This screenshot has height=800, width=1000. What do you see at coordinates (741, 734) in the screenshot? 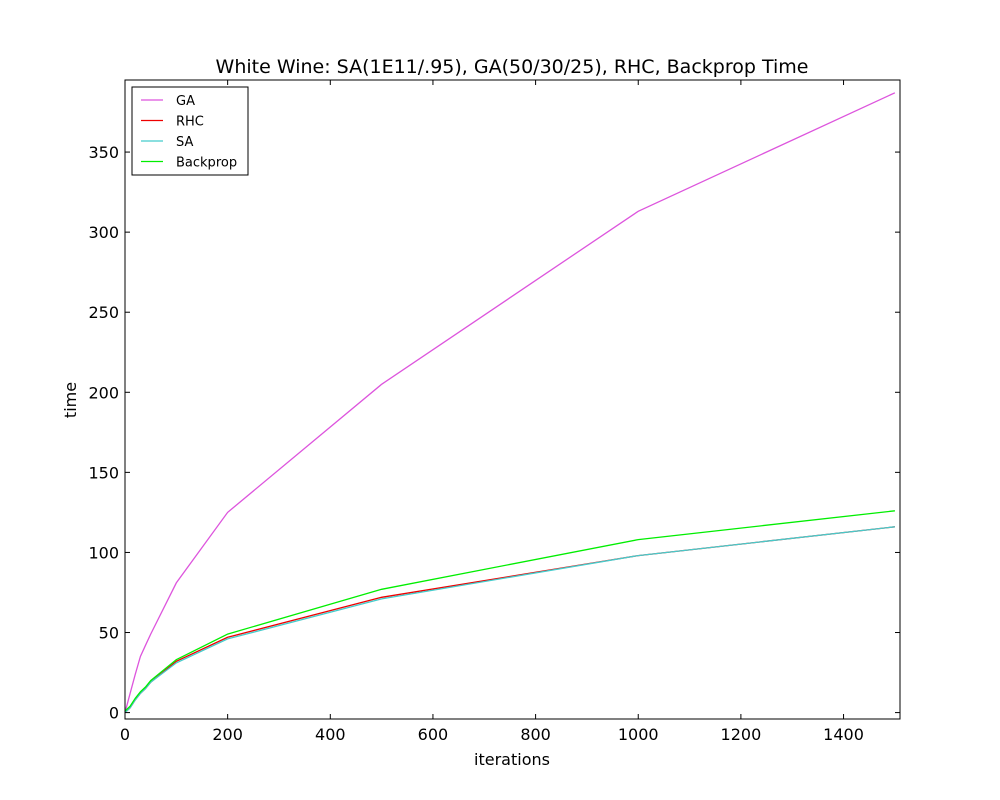
I see `x-tick-label: 1200` at bounding box center [741, 734].